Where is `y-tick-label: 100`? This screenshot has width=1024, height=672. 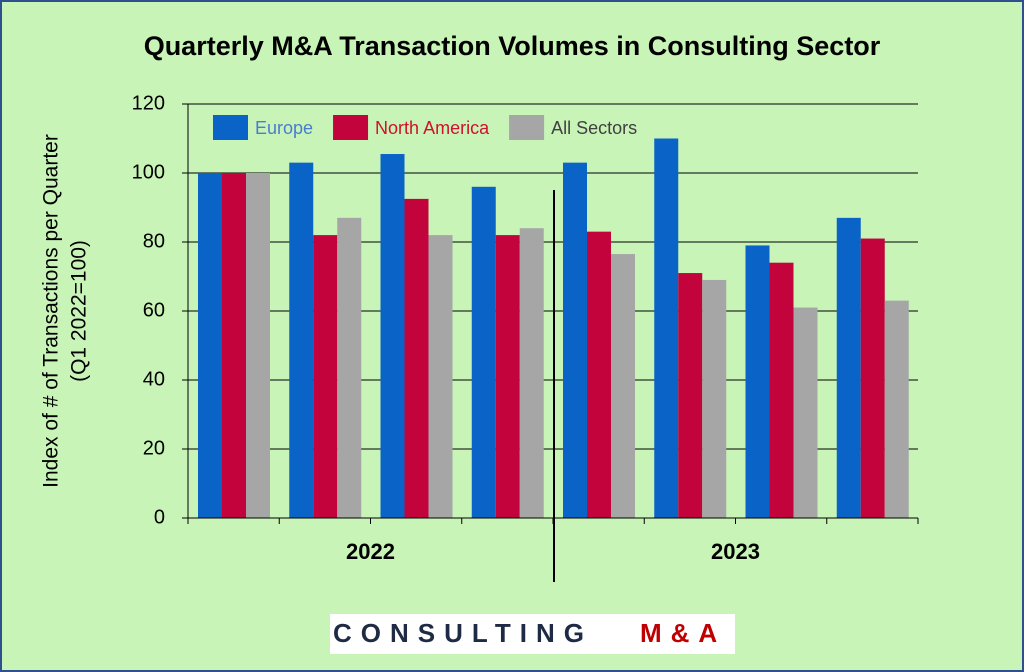
y-tick-label: 100 is located at coordinates (148, 172).